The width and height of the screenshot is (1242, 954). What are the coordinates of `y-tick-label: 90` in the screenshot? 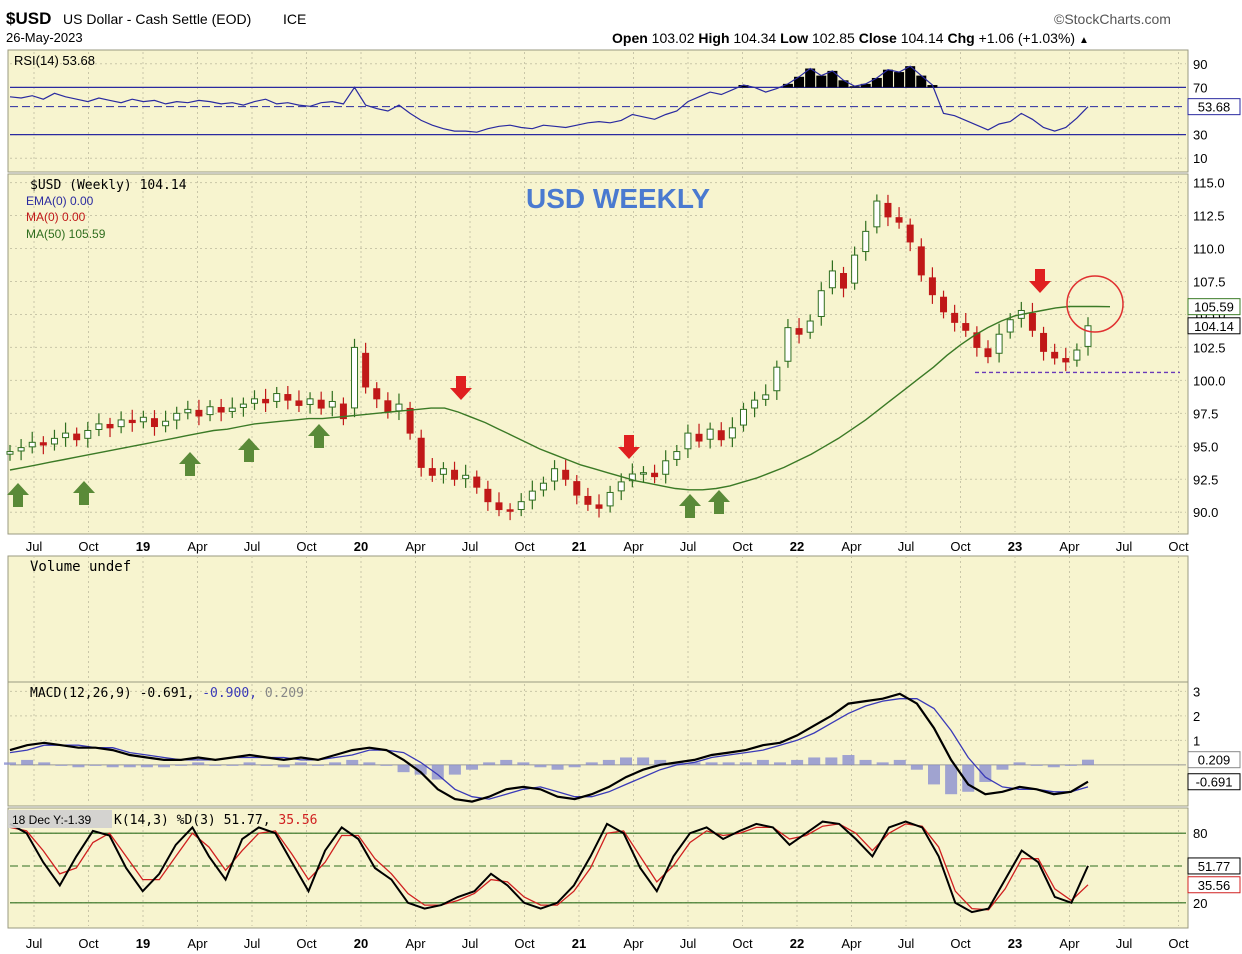 It's located at (1200, 64).